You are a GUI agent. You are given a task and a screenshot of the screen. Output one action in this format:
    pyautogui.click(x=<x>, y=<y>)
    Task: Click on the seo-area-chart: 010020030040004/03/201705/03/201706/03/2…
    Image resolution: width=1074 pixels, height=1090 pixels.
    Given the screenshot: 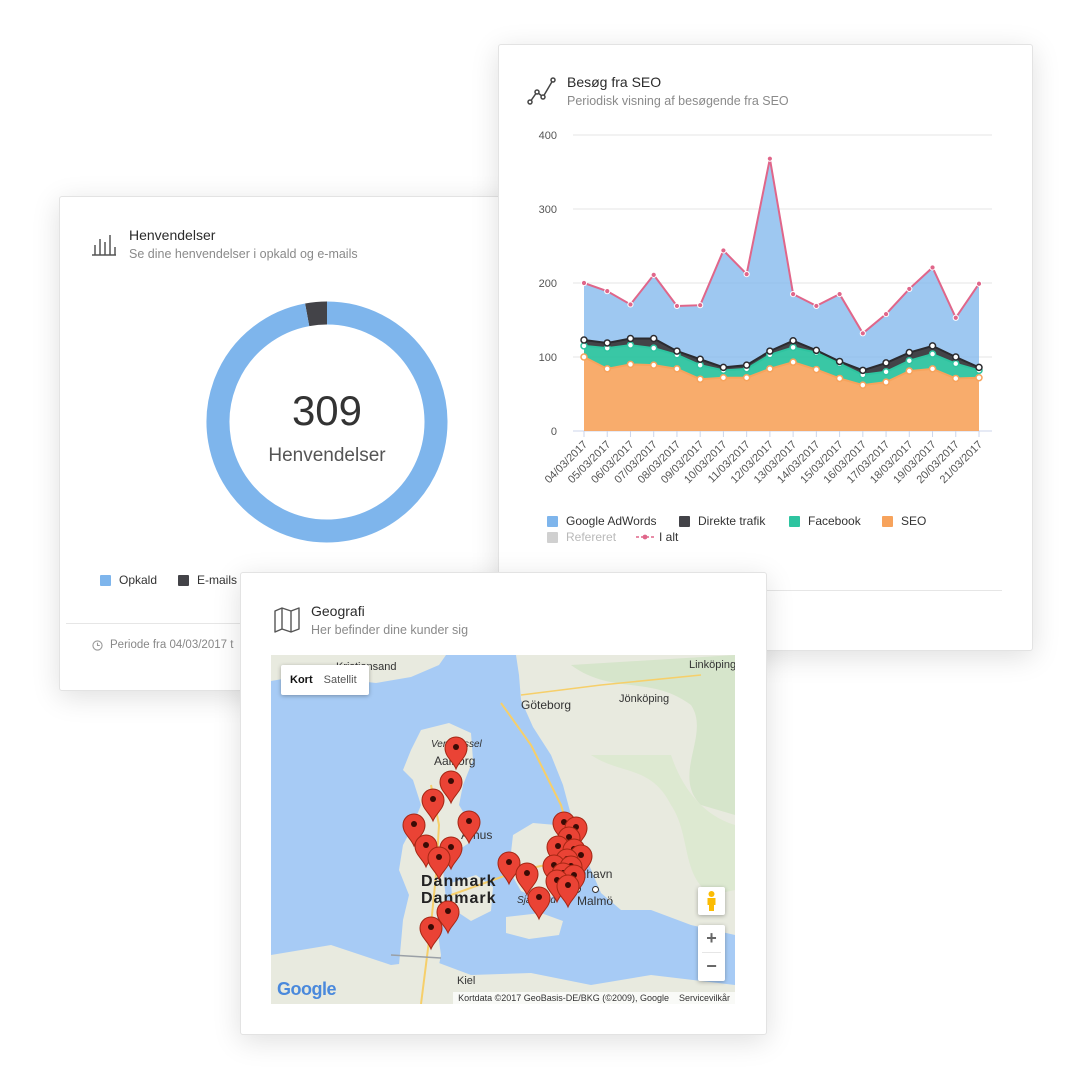 What is the action you would take?
    pyautogui.click(x=765, y=308)
    